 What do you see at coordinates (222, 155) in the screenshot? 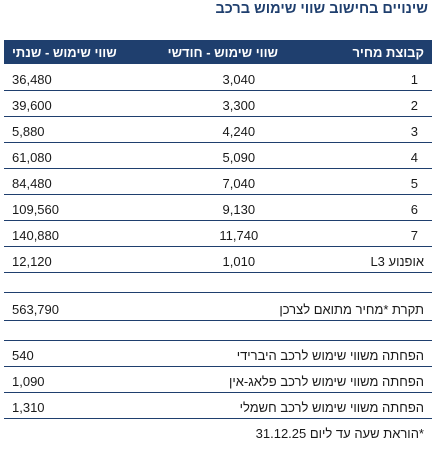
I see `monthly-value-cell: 5,090` at bounding box center [222, 155].